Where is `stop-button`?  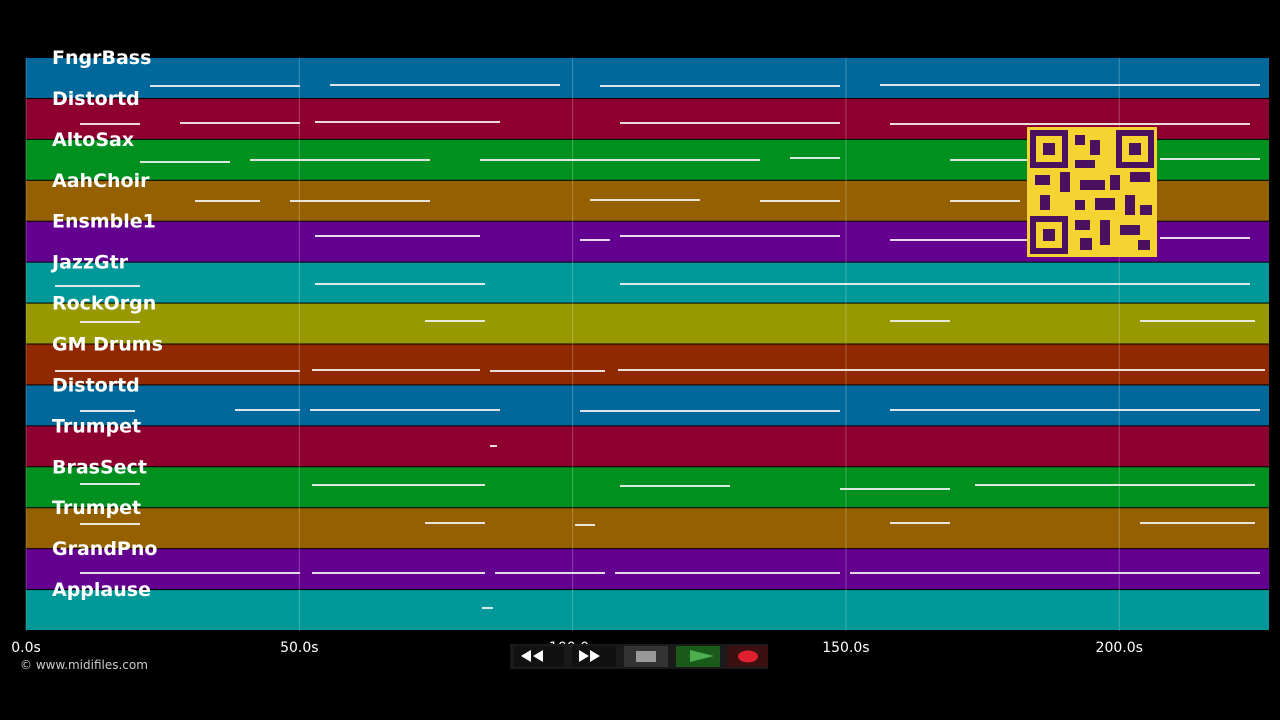 stop-button is located at coordinates (646, 656).